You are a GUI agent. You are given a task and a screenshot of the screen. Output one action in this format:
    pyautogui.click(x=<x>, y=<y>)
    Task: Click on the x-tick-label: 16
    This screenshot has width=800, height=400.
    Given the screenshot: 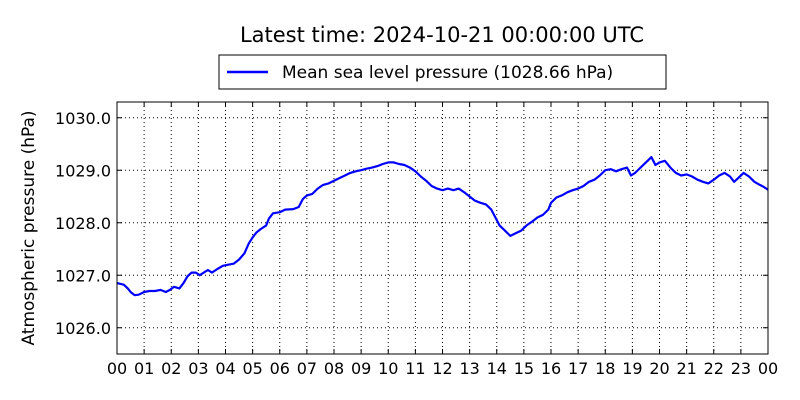 What is the action you would take?
    pyautogui.click(x=551, y=368)
    